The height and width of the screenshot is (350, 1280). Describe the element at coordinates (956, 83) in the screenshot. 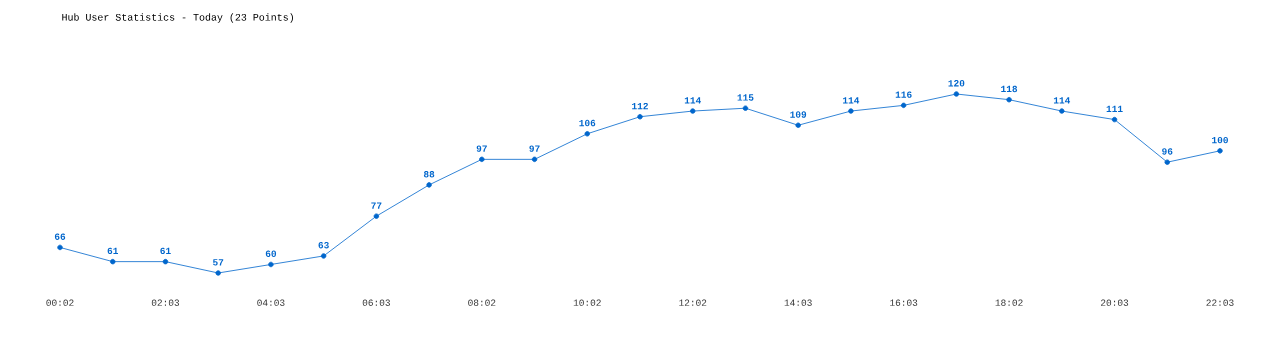

I see `data-label: 120` at that location.